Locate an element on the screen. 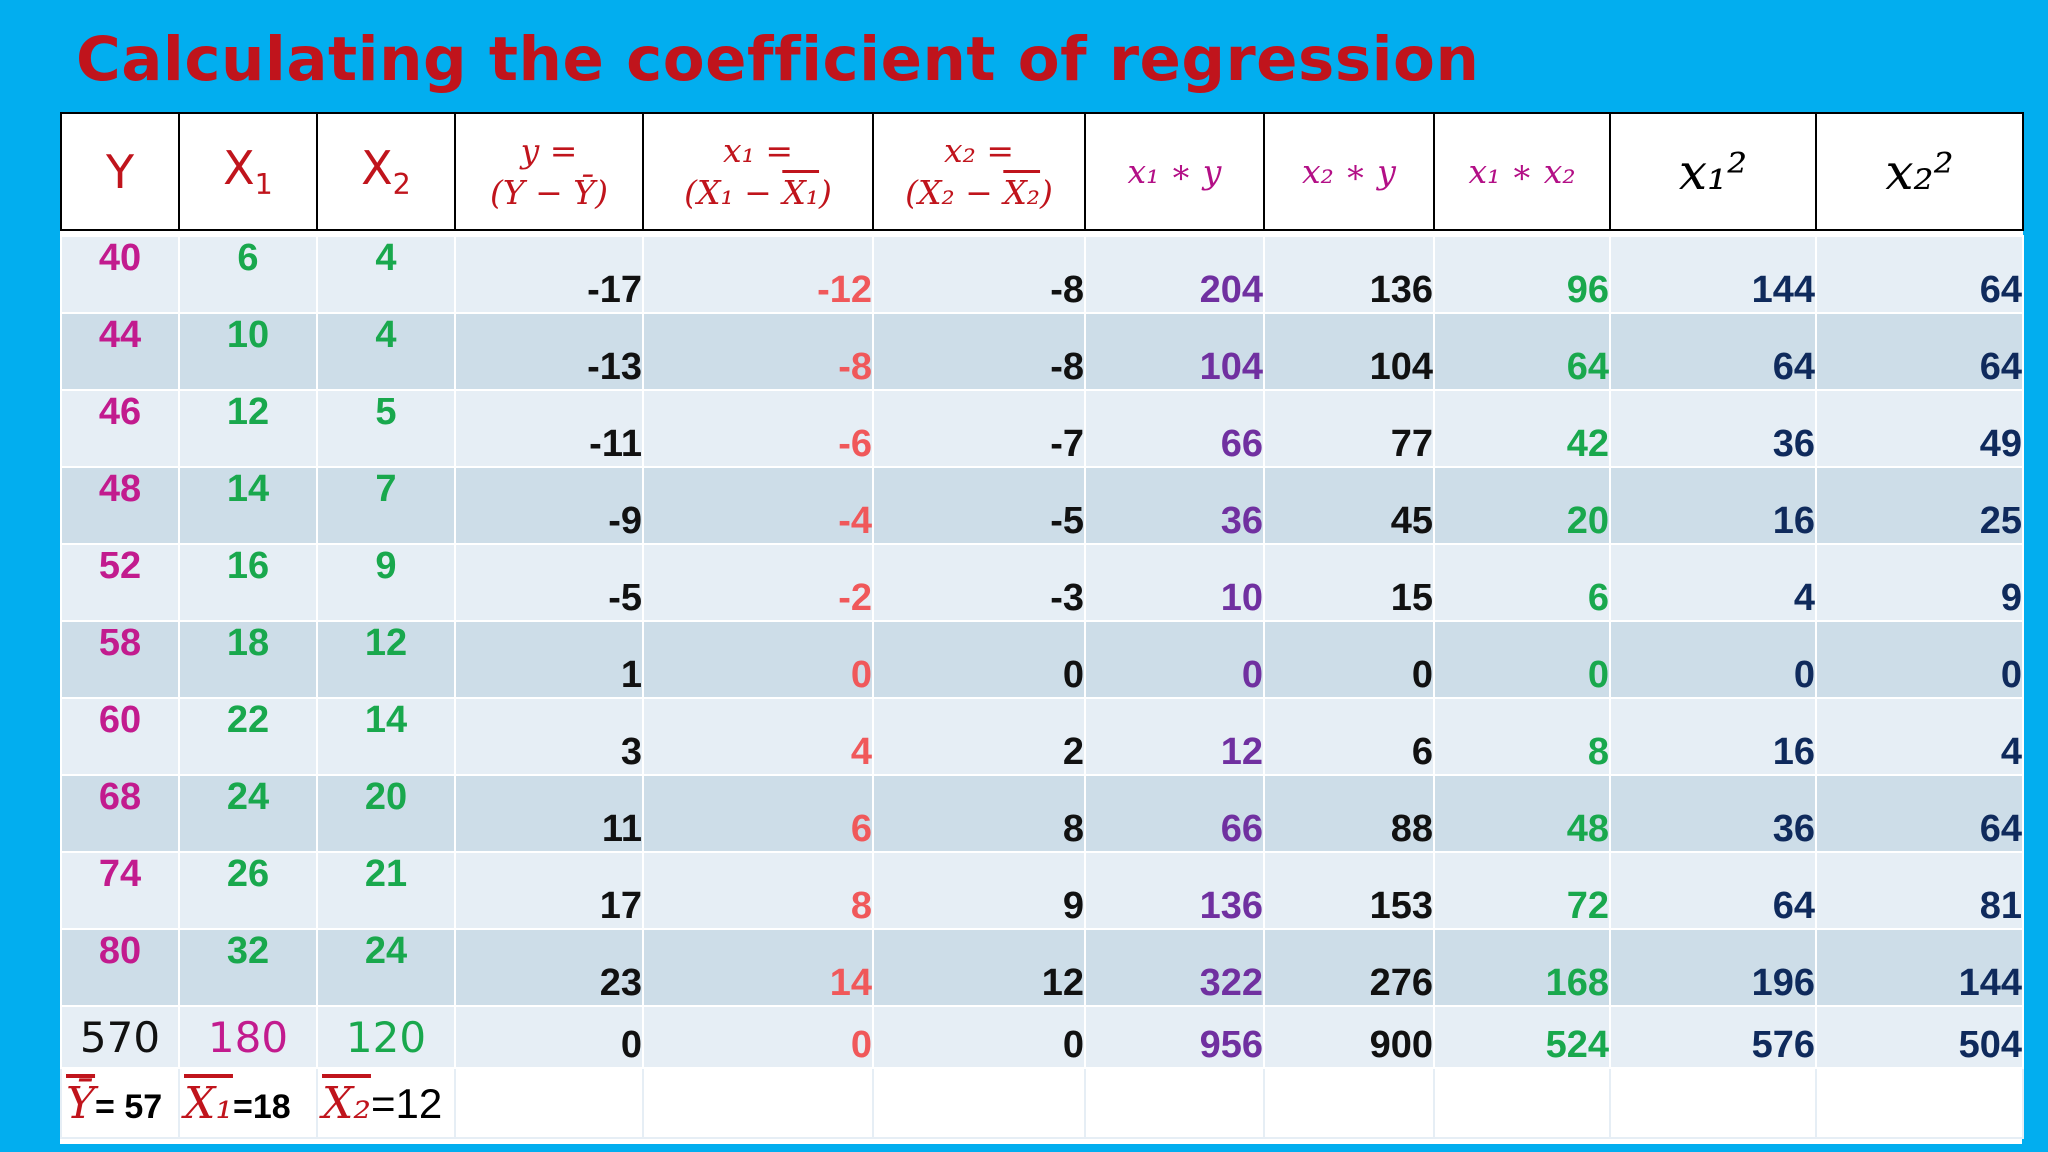 The height and width of the screenshot is (1152, 2048). cell-x2: 7 is located at coordinates (386, 505).